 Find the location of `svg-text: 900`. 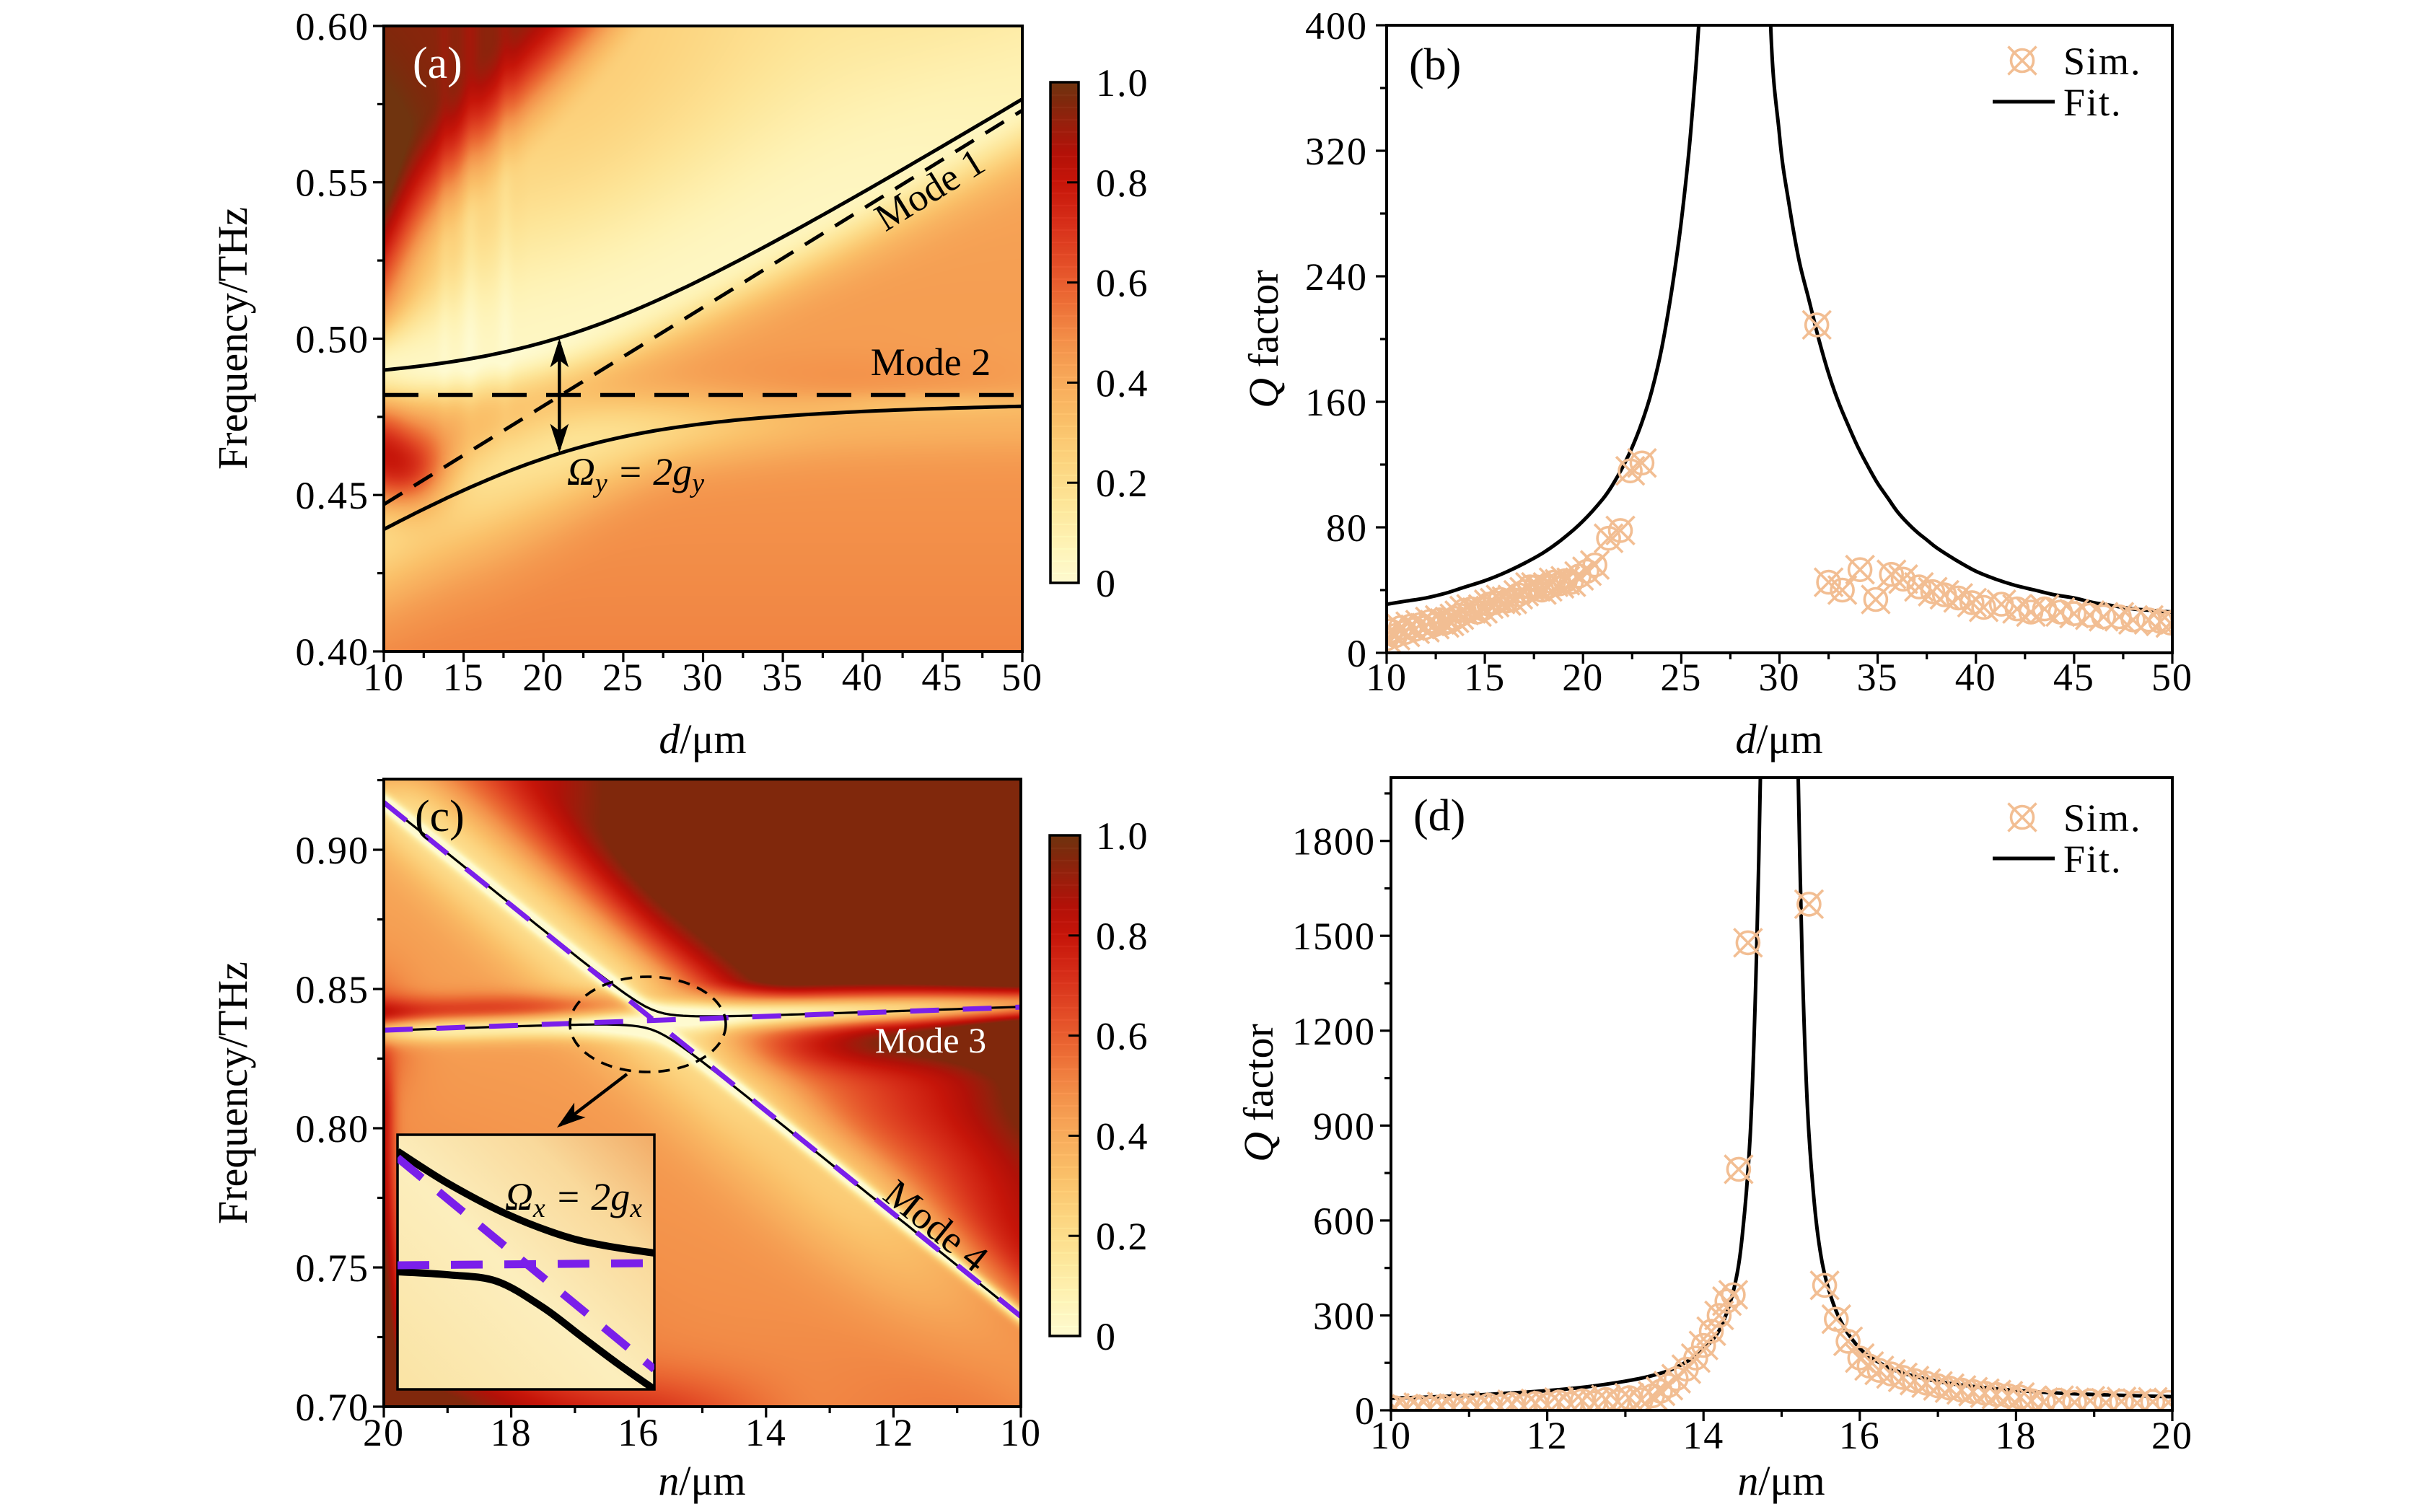

svg-text: 900 is located at coordinates (1344, 1126).